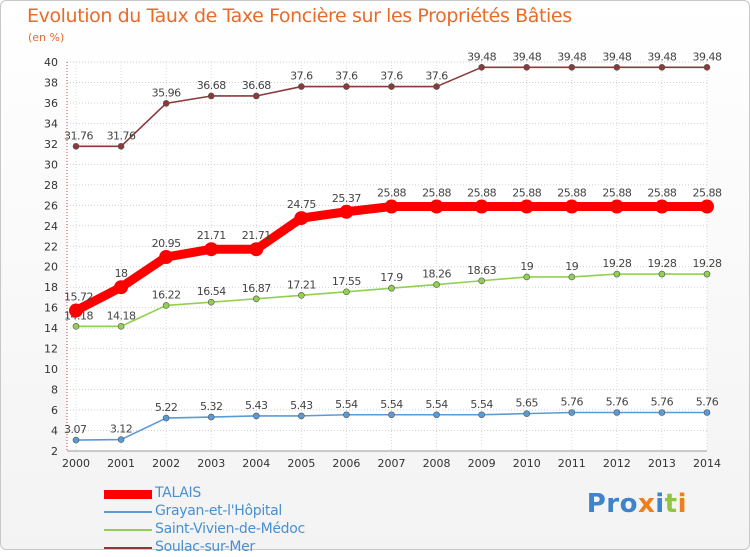 The height and width of the screenshot is (557, 750). What do you see at coordinates (166, 463) in the screenshot?
I see `x-tick-label: 2002` at bounding box center [166, 463].